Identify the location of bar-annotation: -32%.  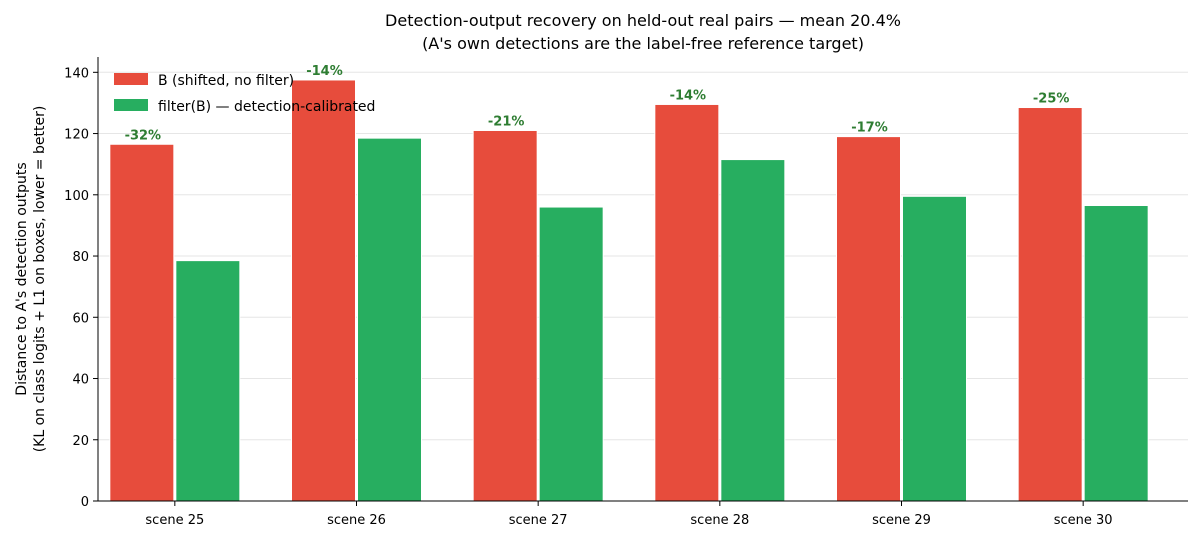
(143, 135).